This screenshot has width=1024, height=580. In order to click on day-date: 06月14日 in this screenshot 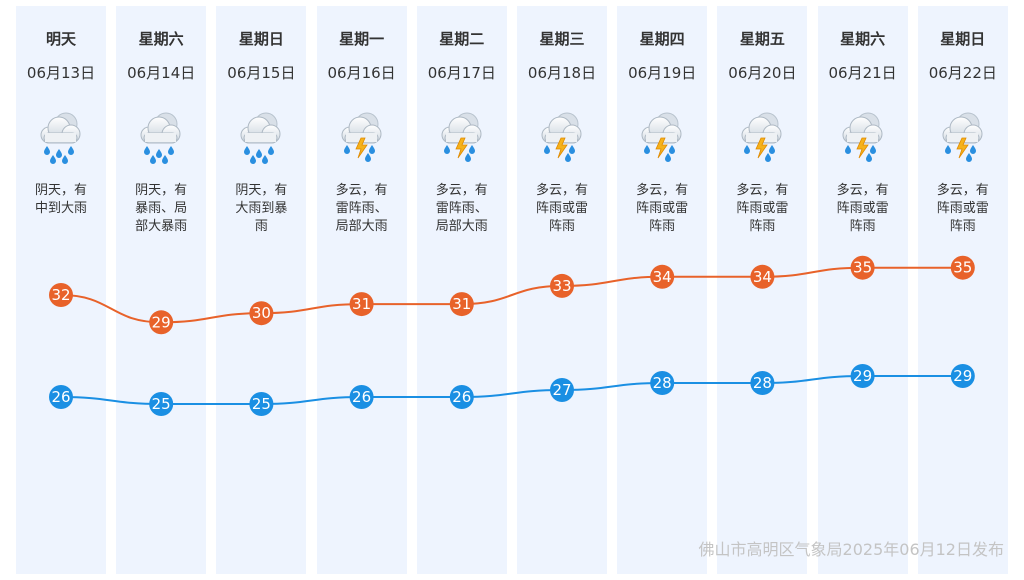, I will do `click(161, 73)`.